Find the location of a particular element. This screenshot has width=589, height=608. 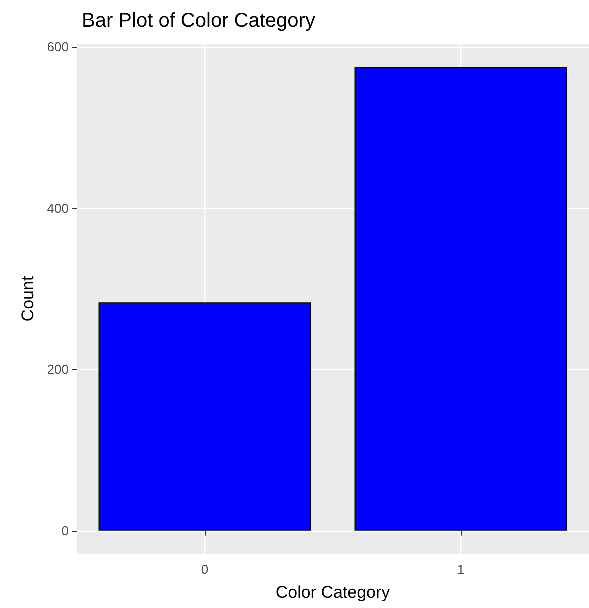

y-axis-title: Count is located at coordinates (28, 299).